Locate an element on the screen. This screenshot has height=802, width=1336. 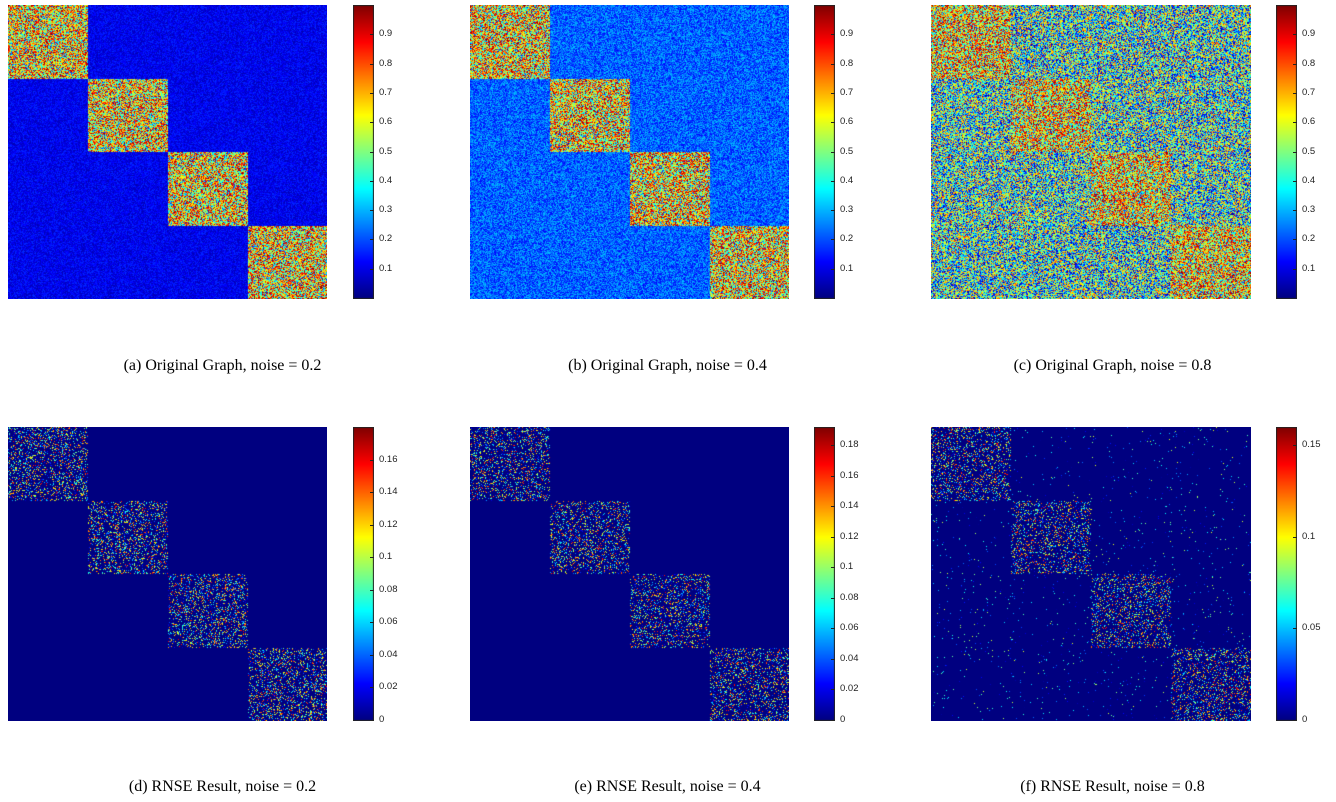
caption-b: (b) Original Graph, noise = 0.4 is located at coordinates (667, 365).